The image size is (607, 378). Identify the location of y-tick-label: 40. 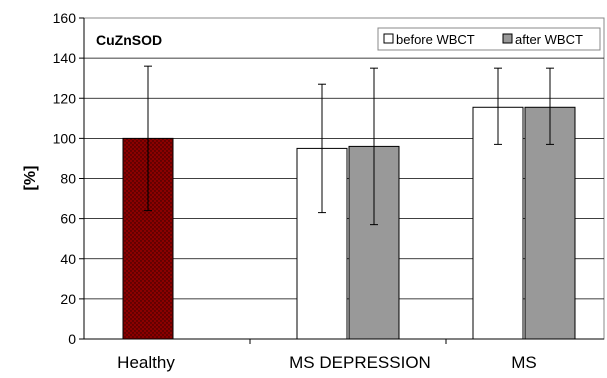
(68, 259).